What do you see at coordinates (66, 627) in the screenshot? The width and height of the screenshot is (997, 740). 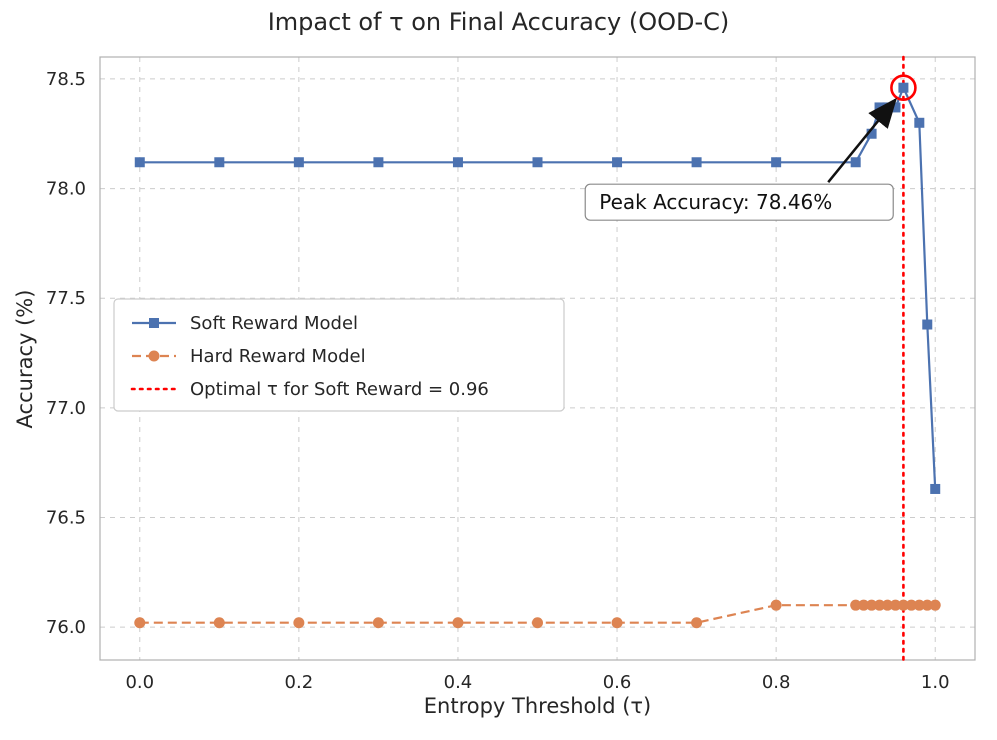 I see `y-tick-label: 76.0` at bounding box center [66, 627].